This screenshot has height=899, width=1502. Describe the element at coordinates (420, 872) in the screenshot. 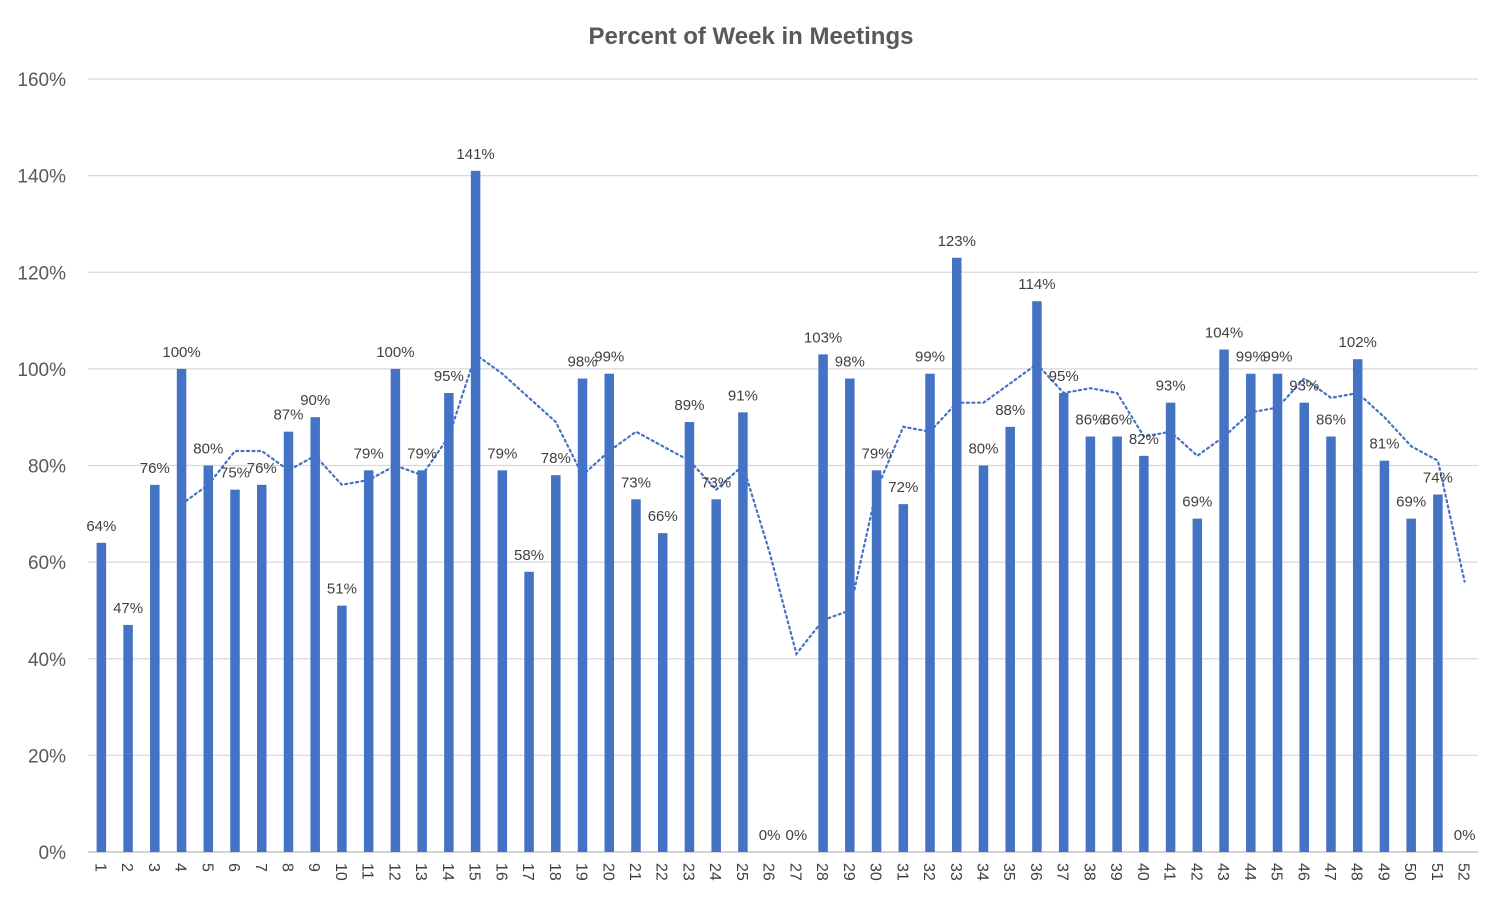

I see `x-tick-label: 13` at that location.